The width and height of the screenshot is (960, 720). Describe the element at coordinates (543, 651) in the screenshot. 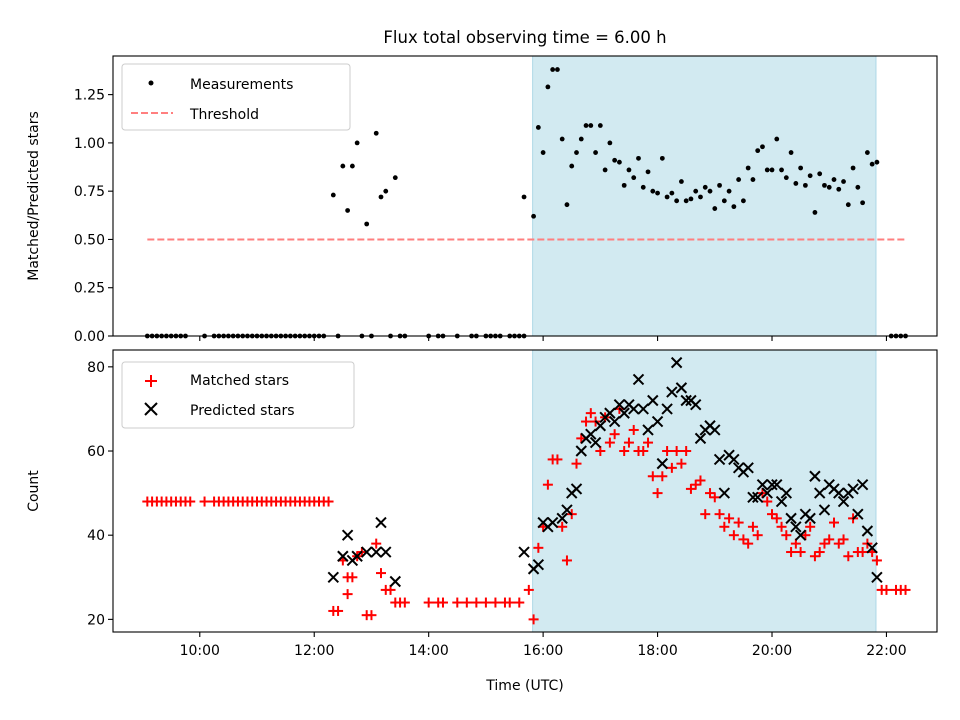

I see `x-tick-label: 16:00` at that location.